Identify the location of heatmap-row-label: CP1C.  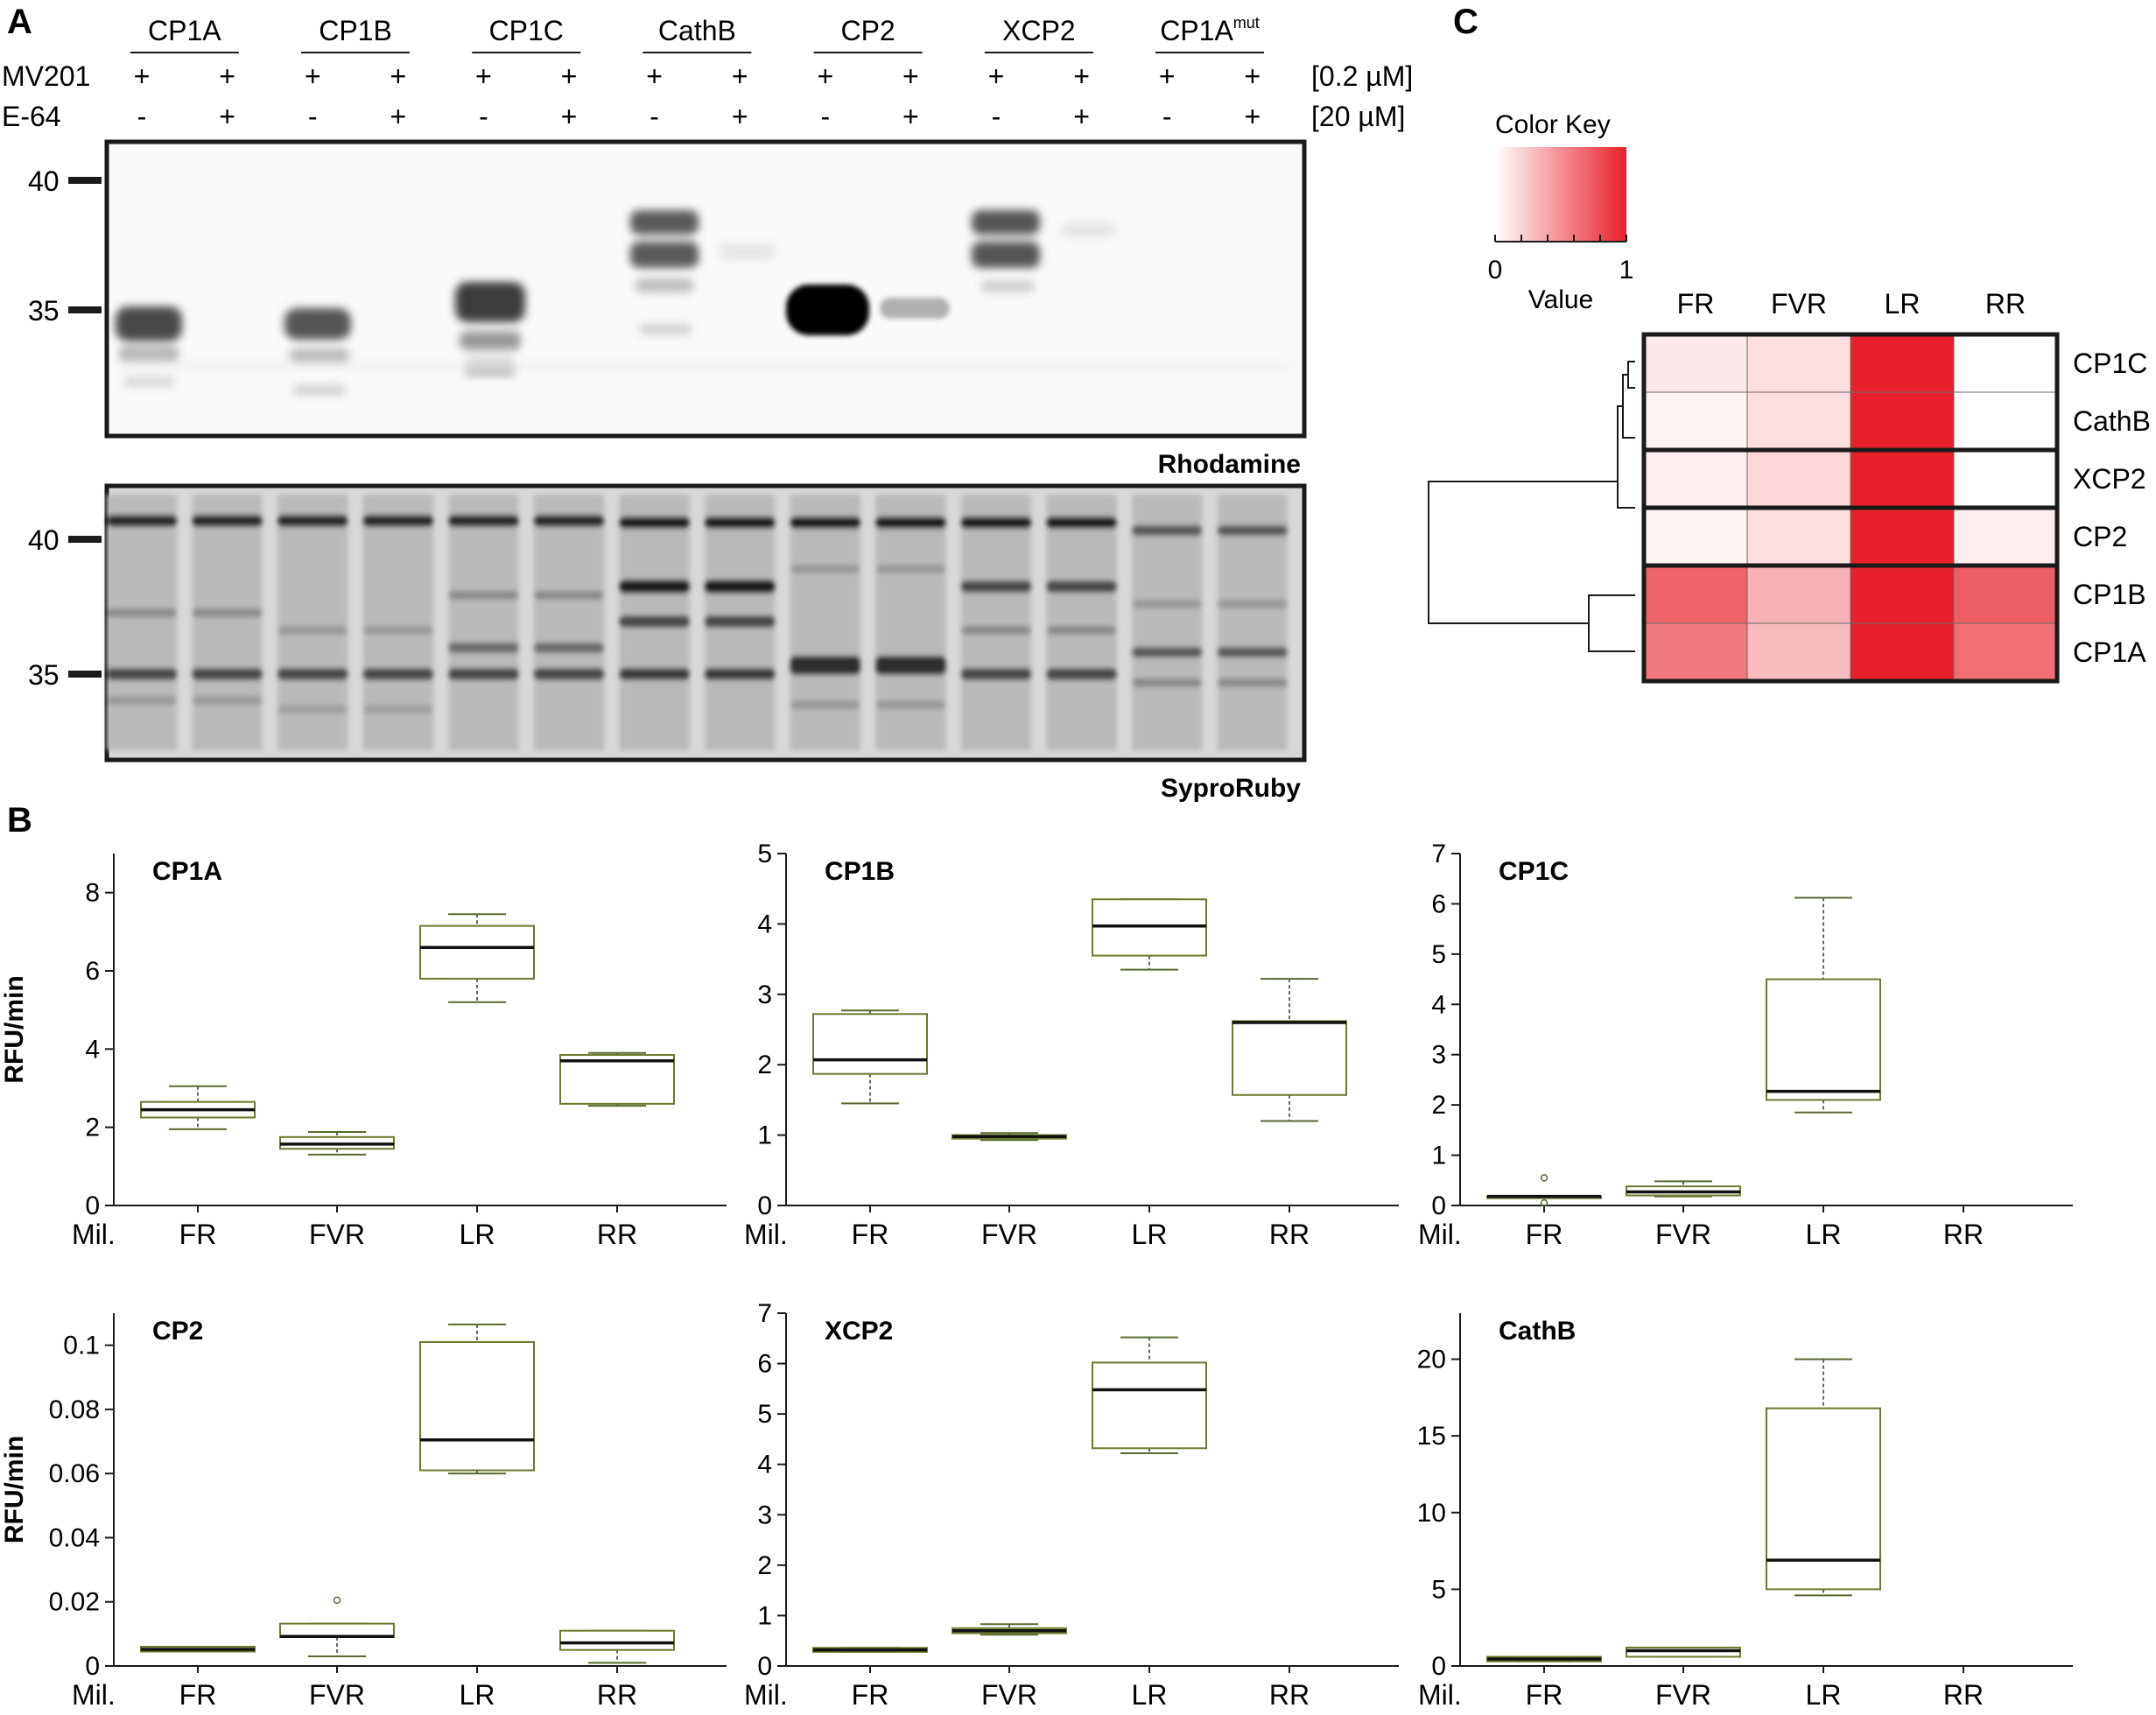
(2110, 363).